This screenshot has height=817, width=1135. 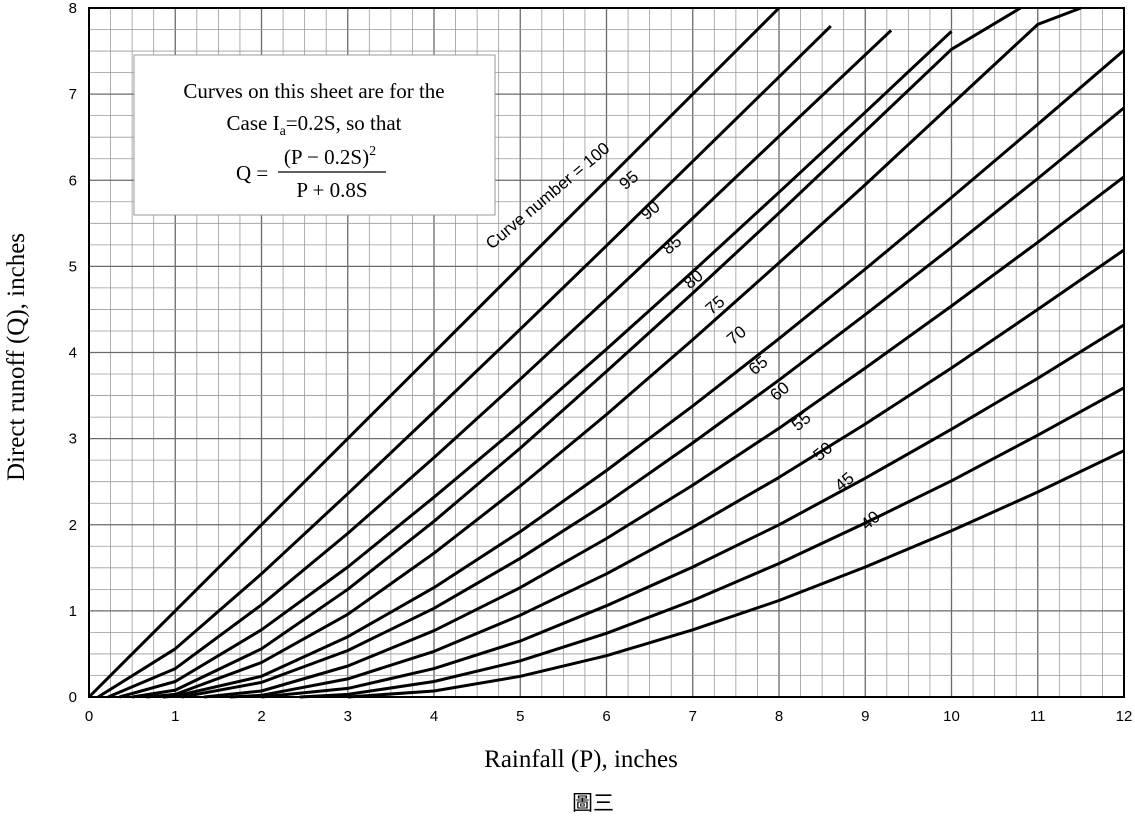 I want to click on x-tick-labels: 0 1 2 3 4 5 6 7 8 9 10 11 12, so click(x=609, y=716).